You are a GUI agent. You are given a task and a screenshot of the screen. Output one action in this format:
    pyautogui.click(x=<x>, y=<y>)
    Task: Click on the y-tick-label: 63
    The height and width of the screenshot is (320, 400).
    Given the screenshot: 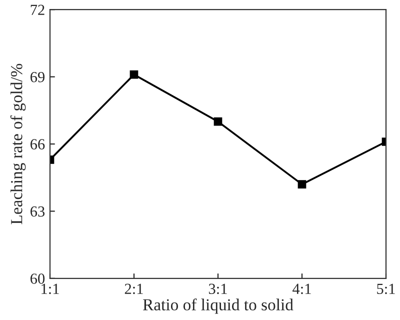 What is the action you would take?
    pyautogui.click(x=37, y=211)
    